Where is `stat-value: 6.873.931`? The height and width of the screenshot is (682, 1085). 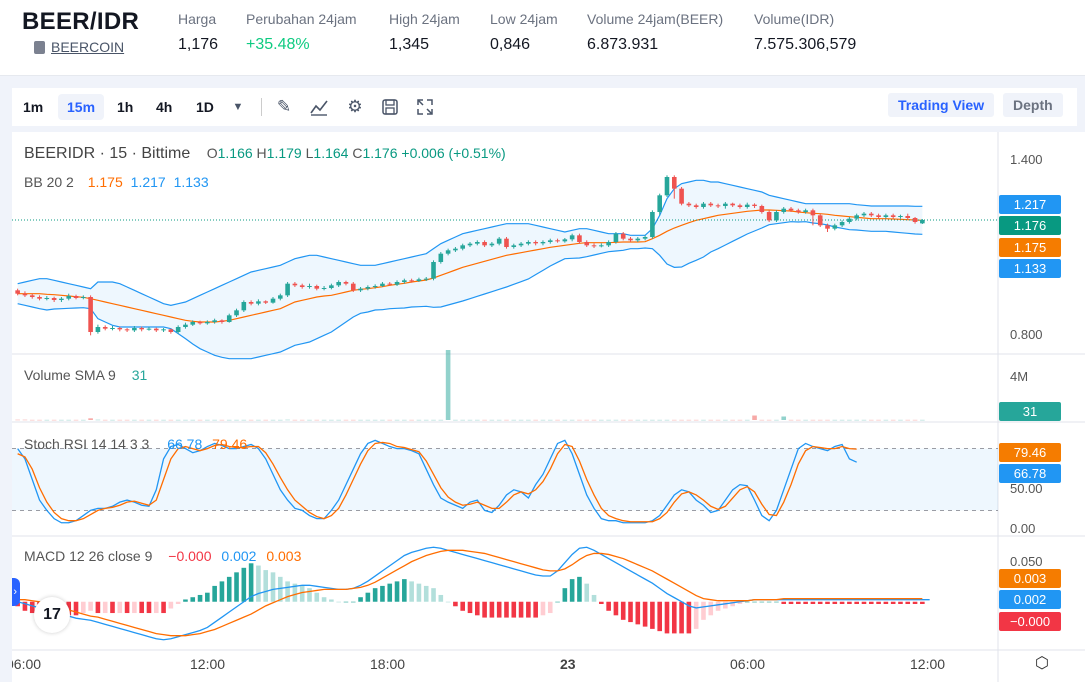
stat-value: 6.873.931 is located at coordinates (623, 44).